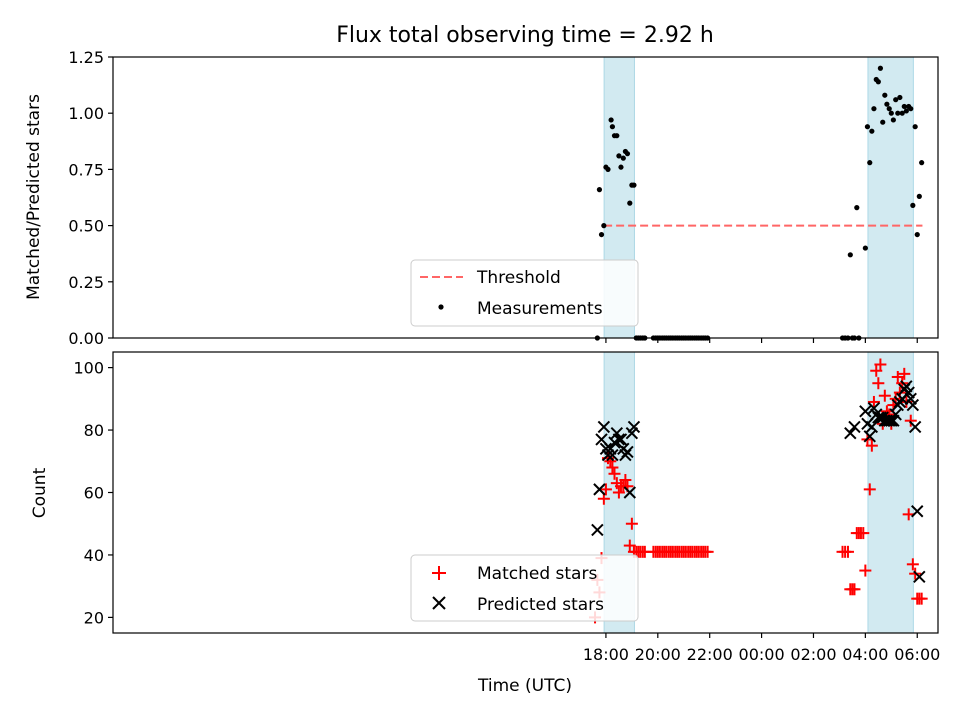 This screenshot has height=724, width=960. Describe the element at coordinates (88, 368) in the screenshot. I see `bottom-y-tick-label: 100` at that location.